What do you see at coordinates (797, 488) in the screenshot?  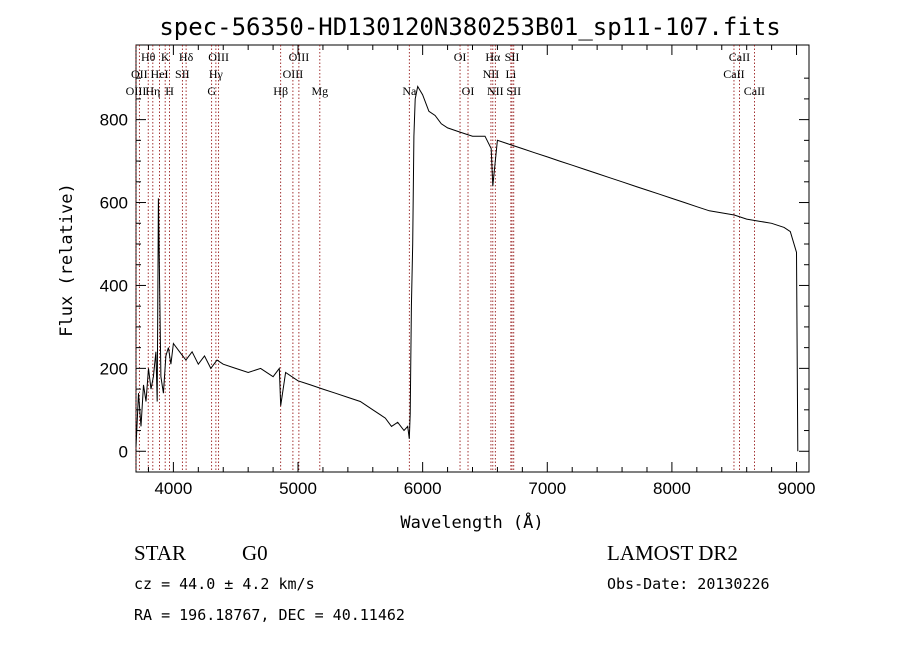 I see `x-tick-label: 9000` at bounding box center [797, 488].